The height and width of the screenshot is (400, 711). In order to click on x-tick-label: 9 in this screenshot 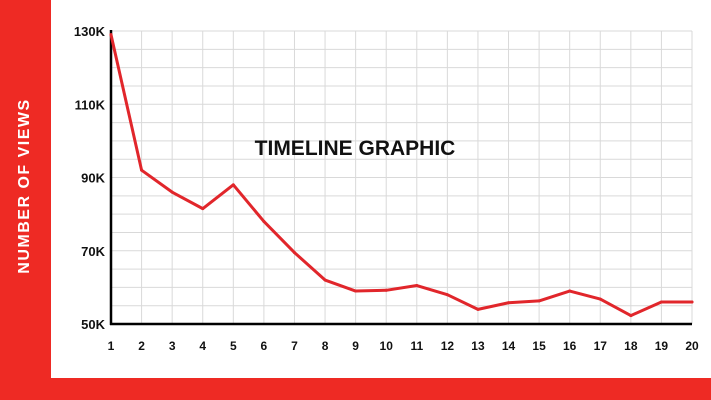, I will do `click(355, 346)`.